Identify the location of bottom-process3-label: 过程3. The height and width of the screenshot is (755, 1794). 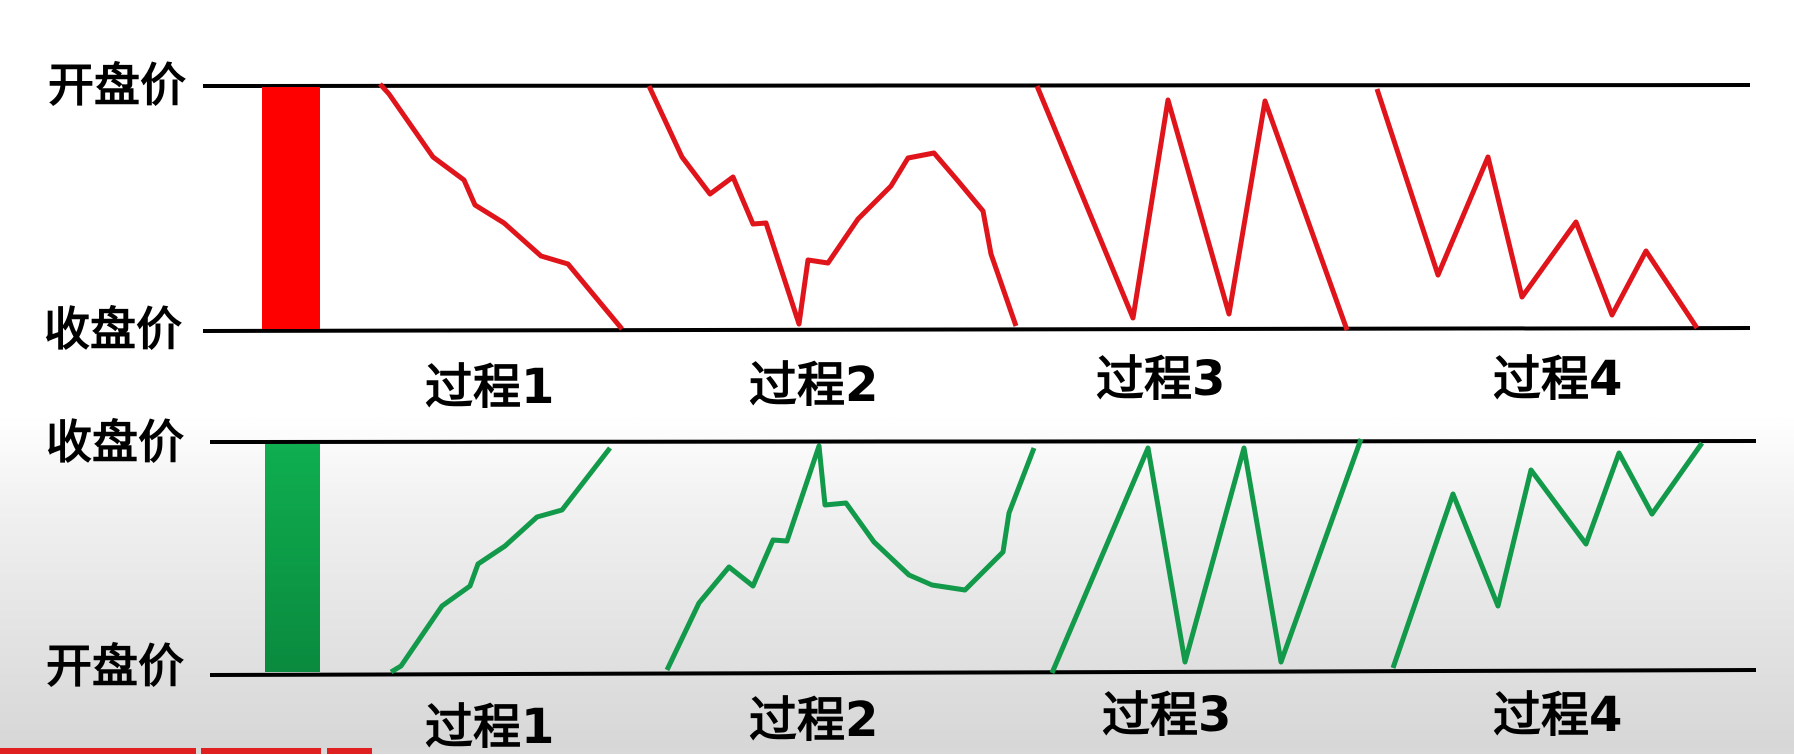
(1167, 715).